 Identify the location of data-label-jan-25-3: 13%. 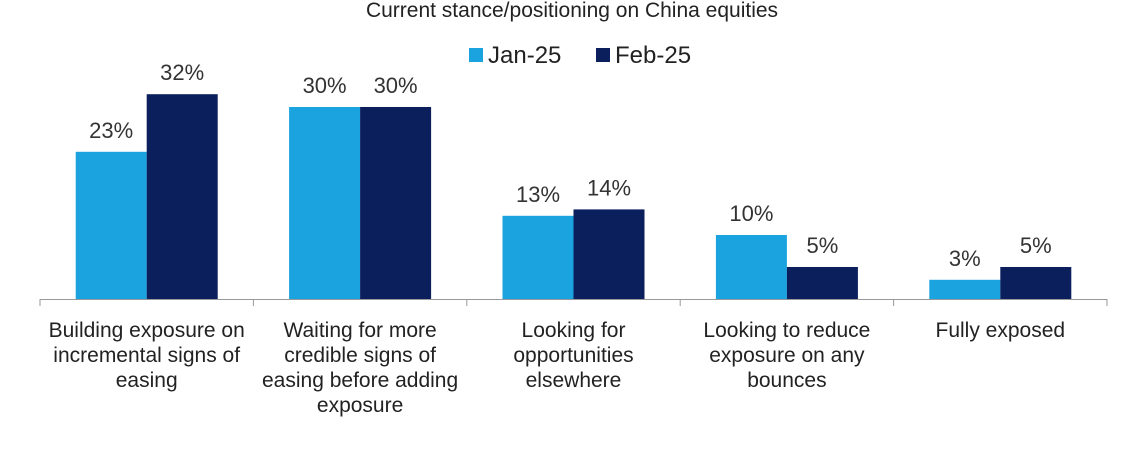
(538, 194).